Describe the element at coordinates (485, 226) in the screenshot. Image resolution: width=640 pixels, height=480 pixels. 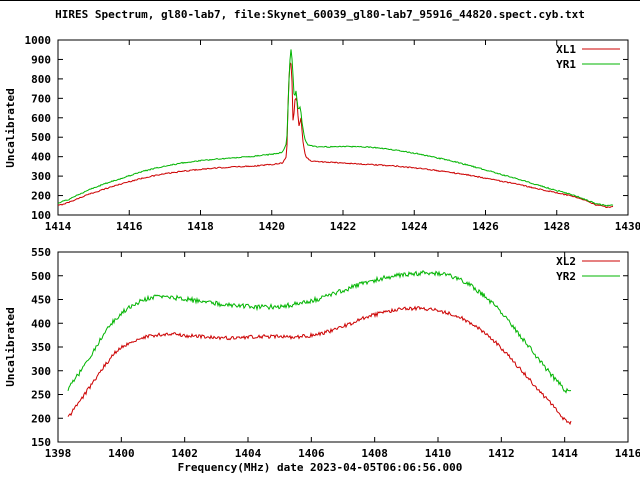
I see `x-tick-label: 1426` at that location.